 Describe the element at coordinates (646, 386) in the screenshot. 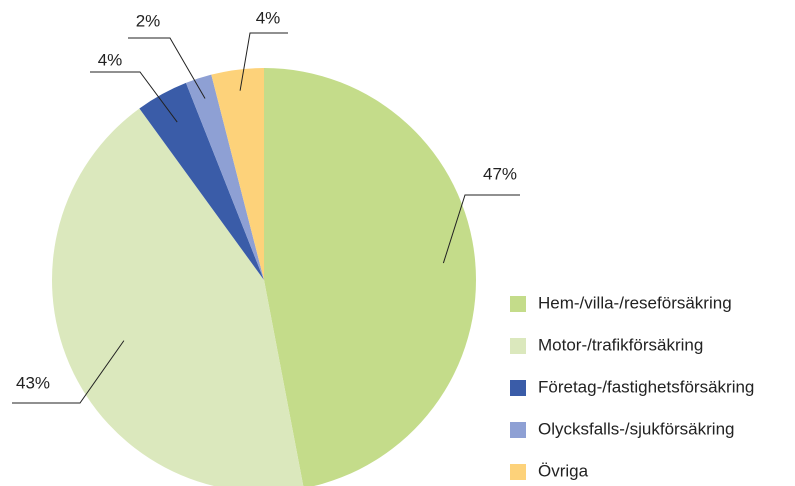

I see `legend-label: Företag-/fastighetsförsäkring` at that location.